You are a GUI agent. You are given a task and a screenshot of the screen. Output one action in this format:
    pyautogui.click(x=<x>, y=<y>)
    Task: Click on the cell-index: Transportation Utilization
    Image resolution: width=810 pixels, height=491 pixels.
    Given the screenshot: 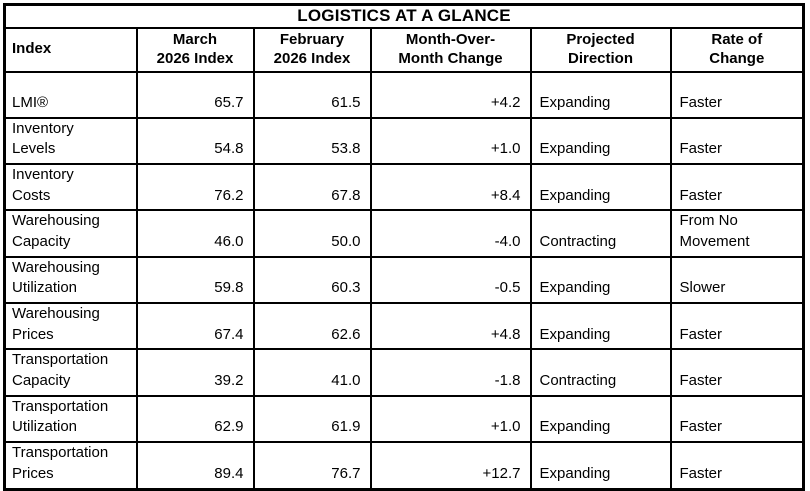 What is the action you would take?
    pyautogui.click(x=70, y=419)
    